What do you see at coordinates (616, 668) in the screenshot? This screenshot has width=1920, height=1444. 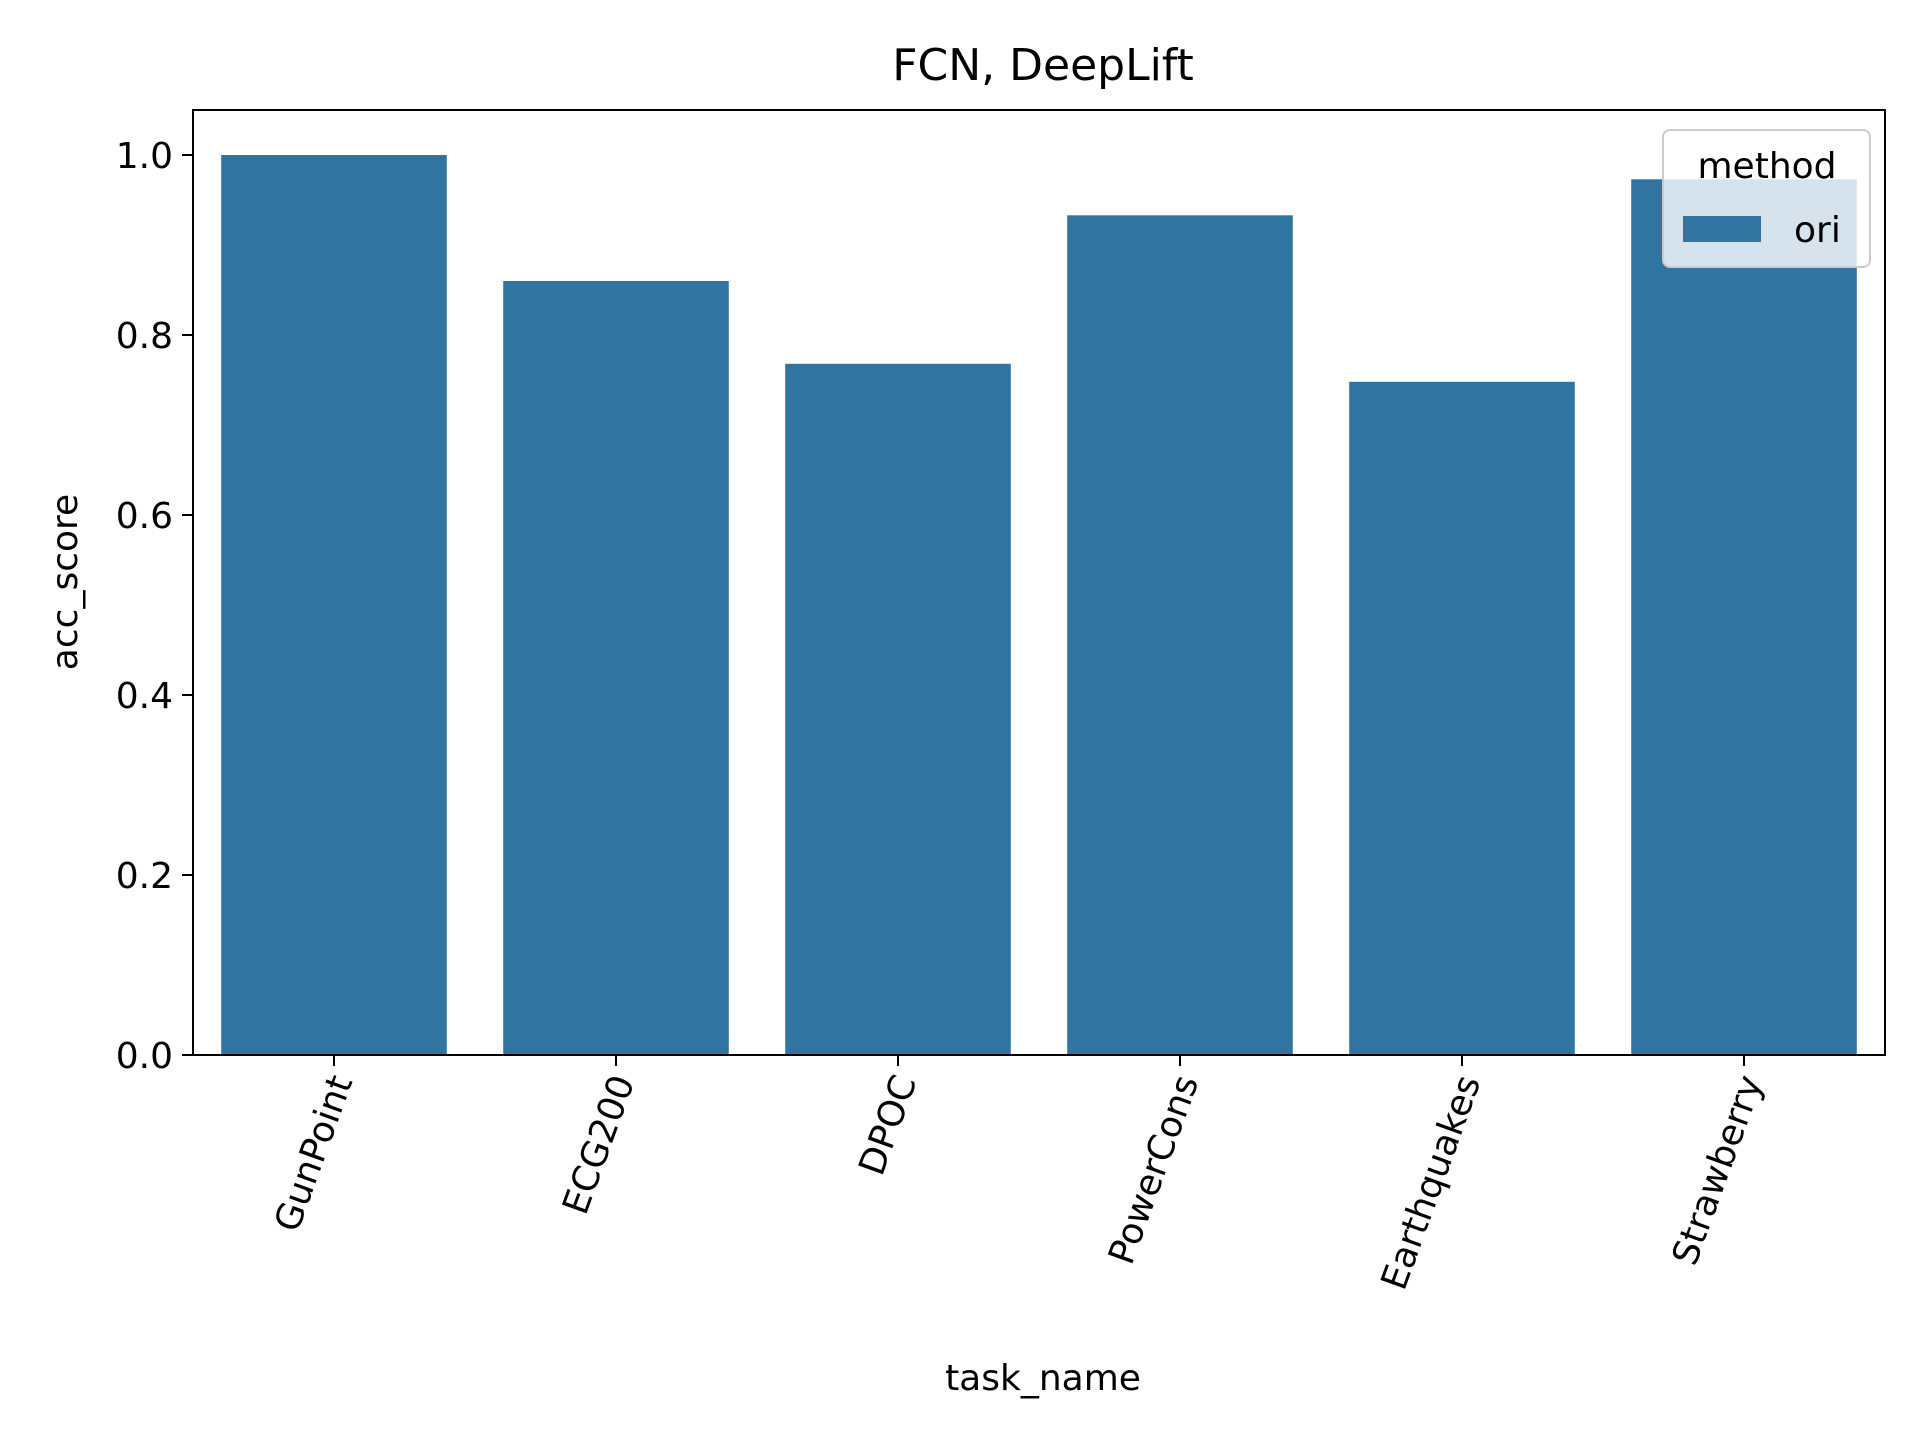 I see `bar-ecg200` at bounding box center [616, 668].